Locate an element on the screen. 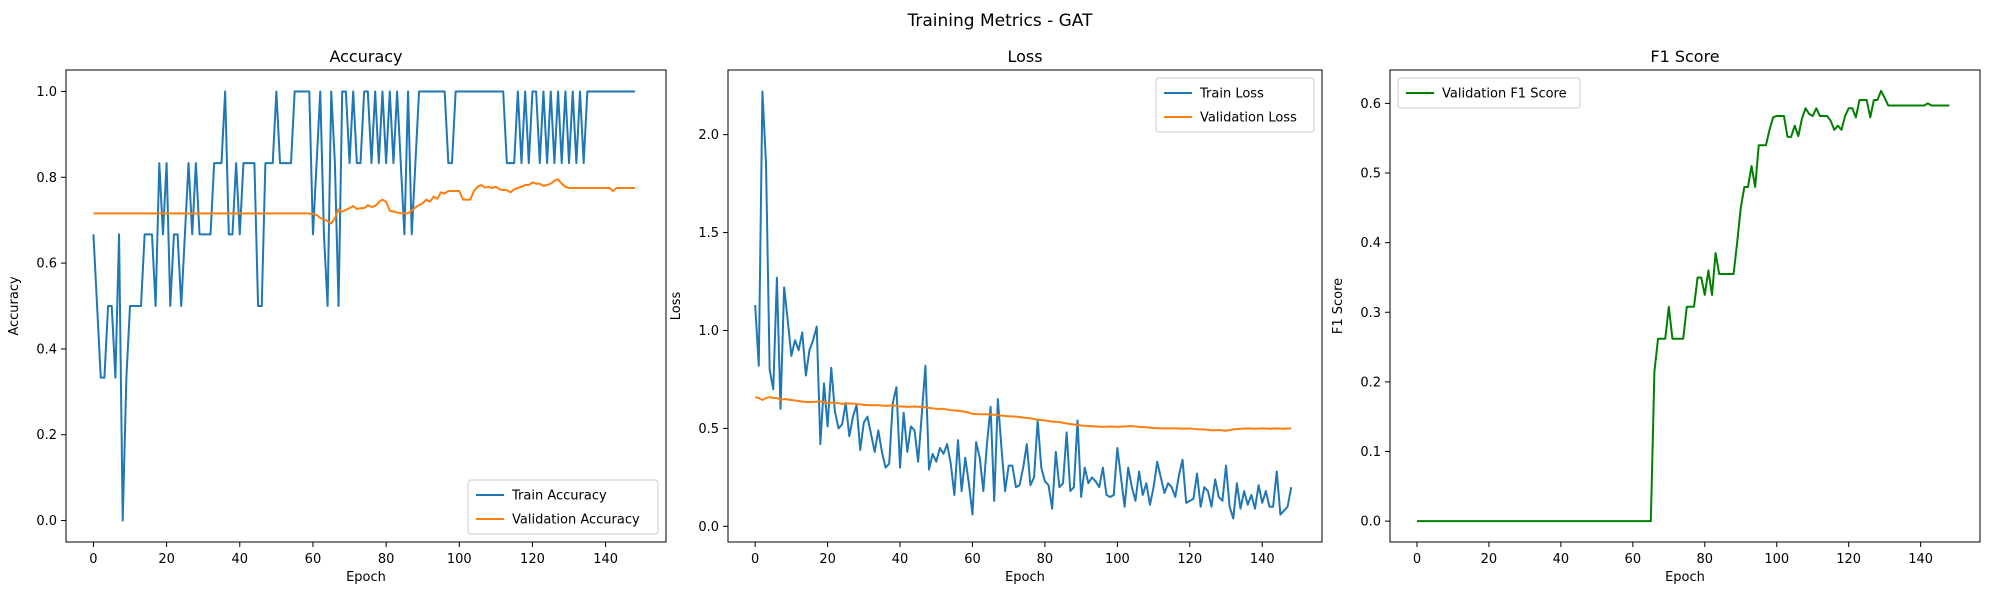 This screenshot has height=600, width=2000. legend: Train Loss Validation Loss is located at coordinates (1235, 105).